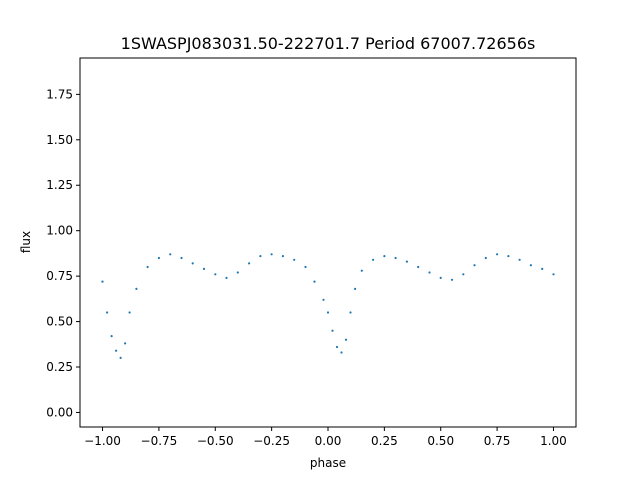  I want to click on y-tick-label: 1.00, so click(59, 231).